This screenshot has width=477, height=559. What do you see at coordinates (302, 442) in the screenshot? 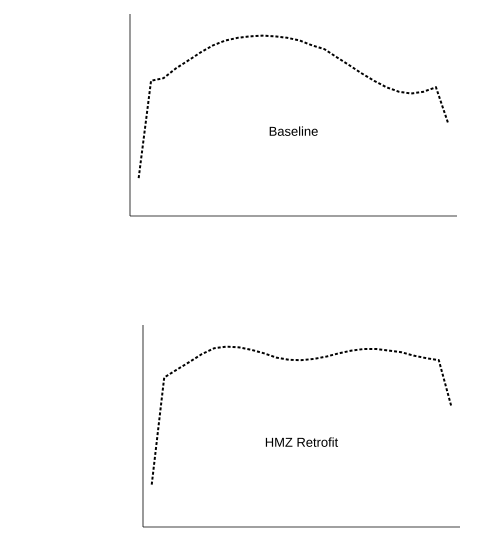
I see `annotation: HMZ Retrofit` at bounding box center [302, 442].